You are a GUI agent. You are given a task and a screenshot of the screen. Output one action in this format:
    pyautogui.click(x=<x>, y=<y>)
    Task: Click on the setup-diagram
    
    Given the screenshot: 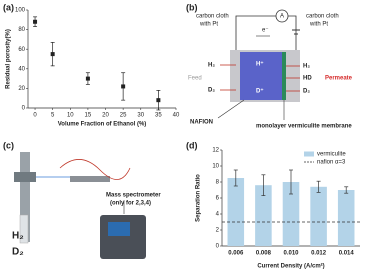 What is the action you would take?
    pyautogui.click(x=80, y=205)
    